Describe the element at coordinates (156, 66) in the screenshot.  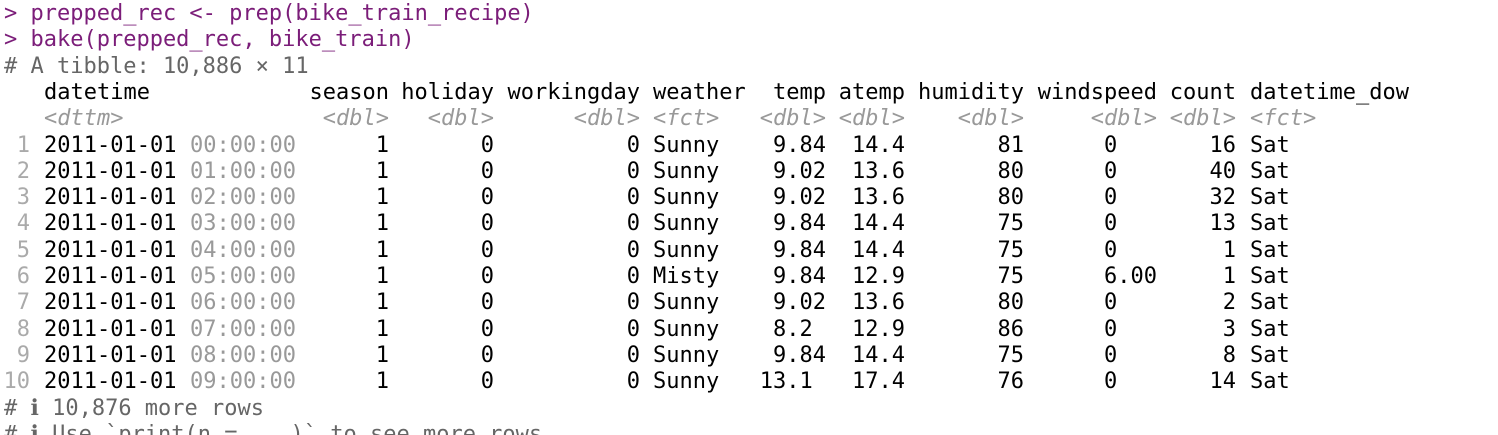
I see `tibble-header: # A tibble: 10,886 × 11` at that location.